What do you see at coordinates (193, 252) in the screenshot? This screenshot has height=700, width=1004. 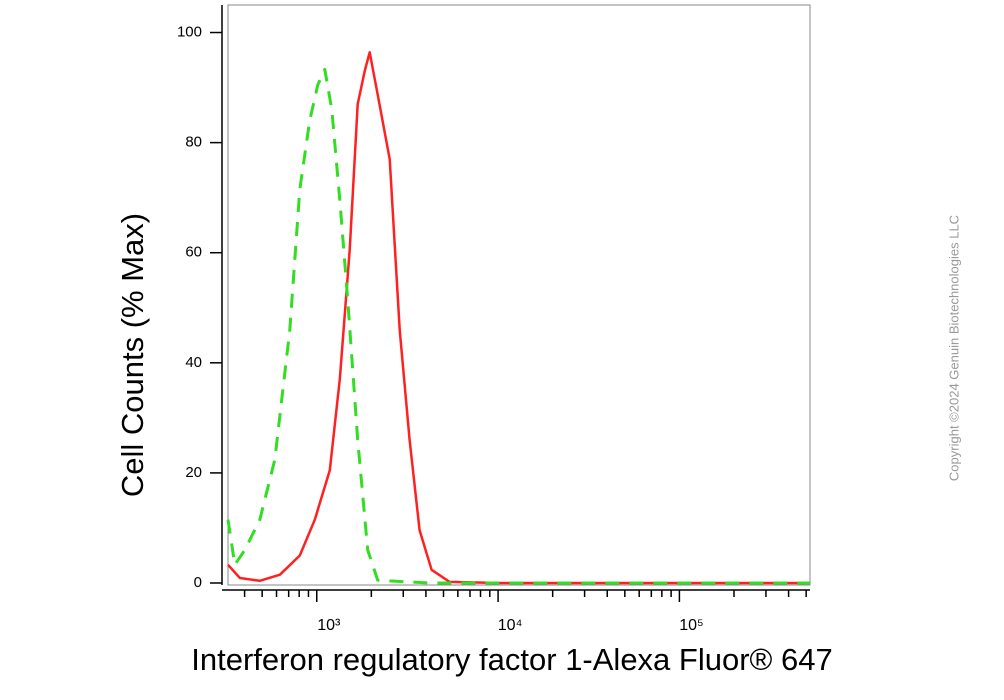 I see `y-tick-label: 60` at bounding box center [193, 252].